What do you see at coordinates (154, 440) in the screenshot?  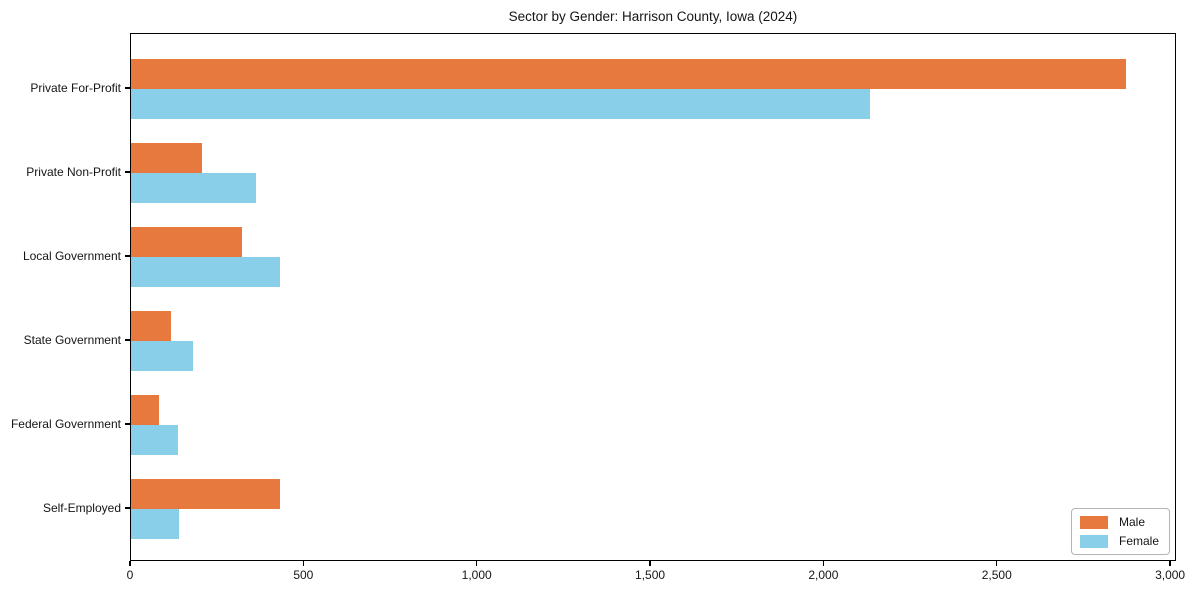 I see `bar-female-federal-government` at bounding box center [154, 440].